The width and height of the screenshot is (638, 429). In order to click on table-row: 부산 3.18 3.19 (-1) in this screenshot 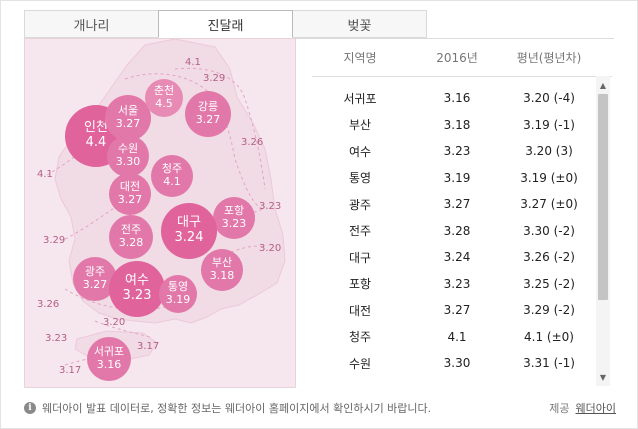, I will do `click(454, 125)`.